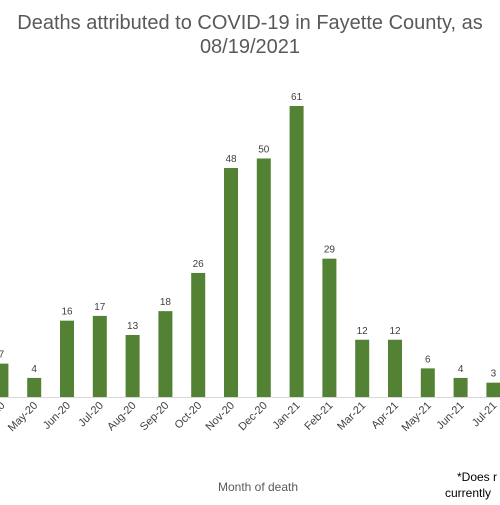 The image size is (500, 505). Describe the element at coordinates (91, 415) in the screenshot. I see `category-label-jul-20: Jul-20` at that location.